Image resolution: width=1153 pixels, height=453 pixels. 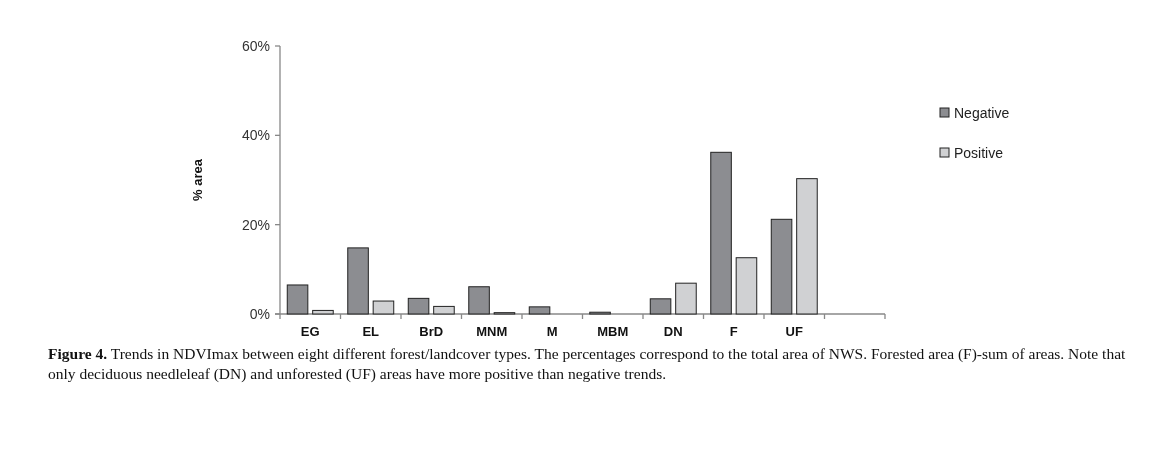 What do you see at coordinates (492, 331) in the screenshot?
I see `x-tick-label: MNM` at bounding box center [492, 331].